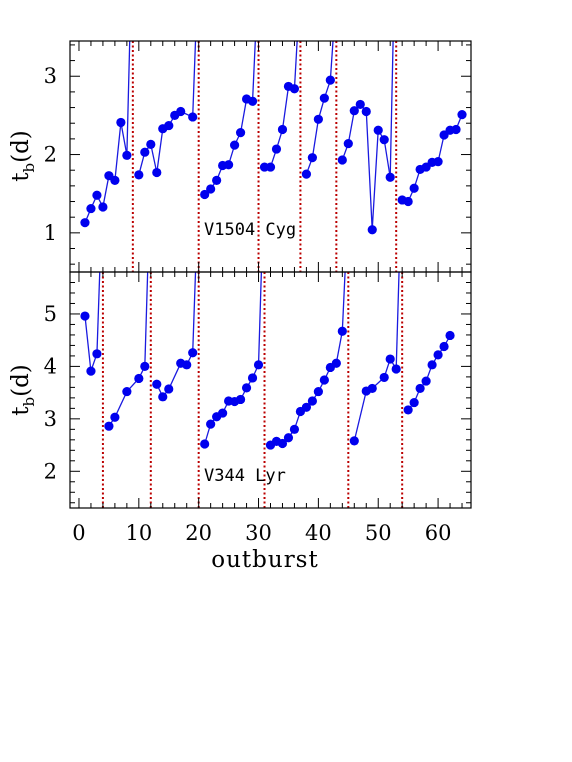  What do you see at coordinates (21, 146) in the screenshot?
I see `top-y-axis-label-suffix: (d)` at bounding box center [21, 146].